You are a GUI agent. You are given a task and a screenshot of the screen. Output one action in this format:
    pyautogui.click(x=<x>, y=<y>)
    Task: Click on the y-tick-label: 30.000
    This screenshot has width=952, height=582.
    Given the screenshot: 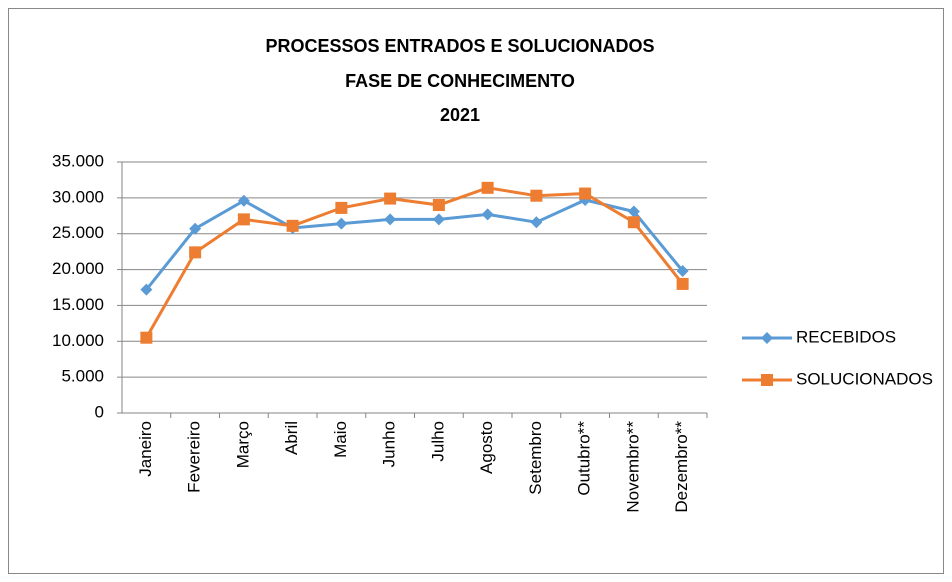 What is the action you would take?
    pyautogui.click(x=78, y=196)
    